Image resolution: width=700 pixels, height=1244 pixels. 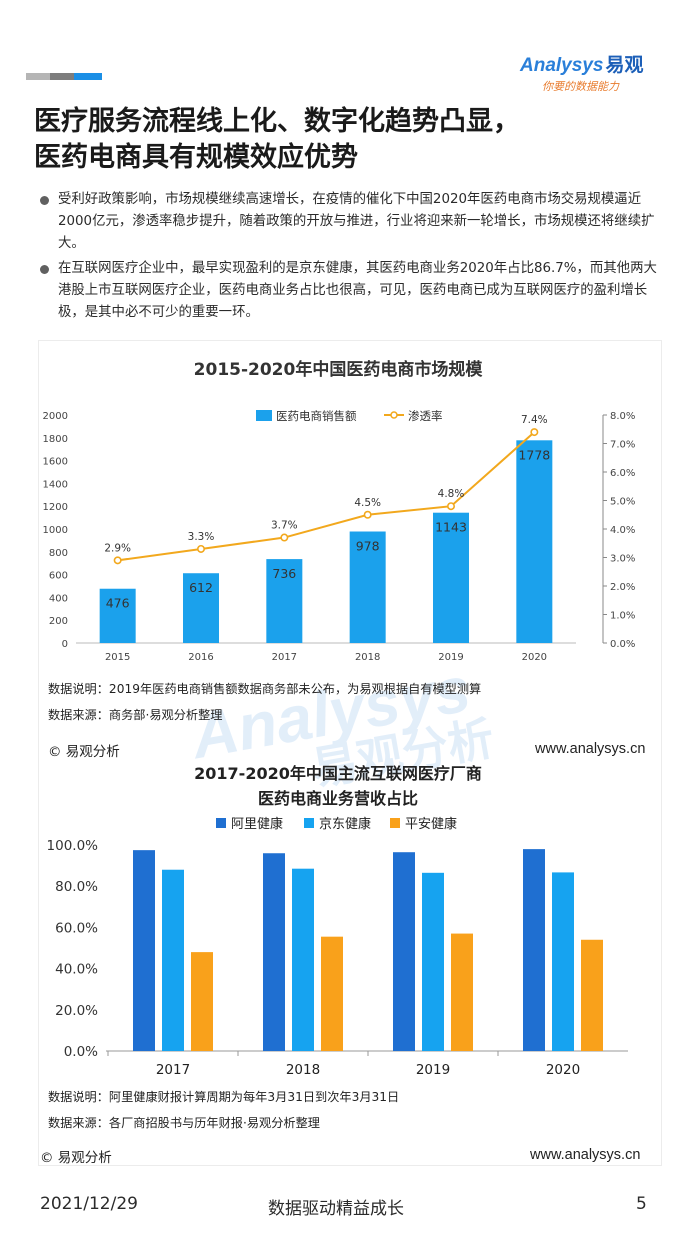 I want to click on bar-value-label: 736, so click(x=284, y=573).